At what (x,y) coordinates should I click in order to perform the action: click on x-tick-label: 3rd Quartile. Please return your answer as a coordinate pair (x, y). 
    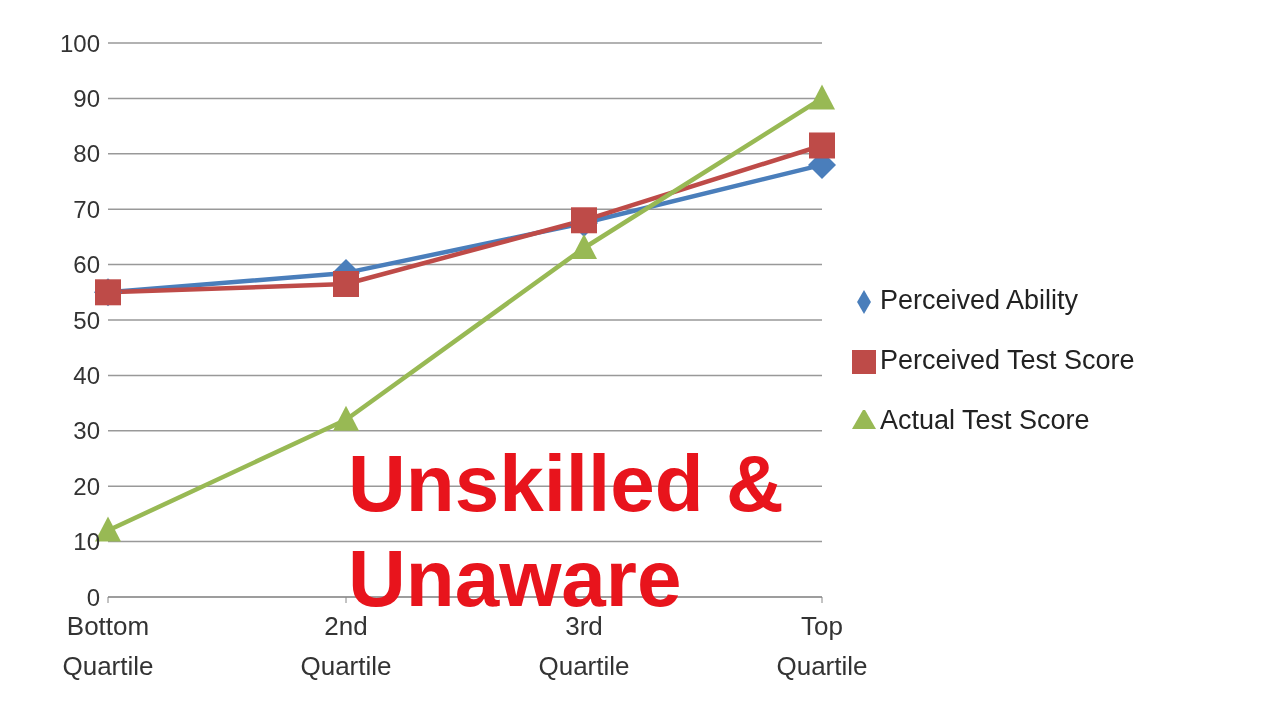
    Looking at the image, I should click on (584, 646).